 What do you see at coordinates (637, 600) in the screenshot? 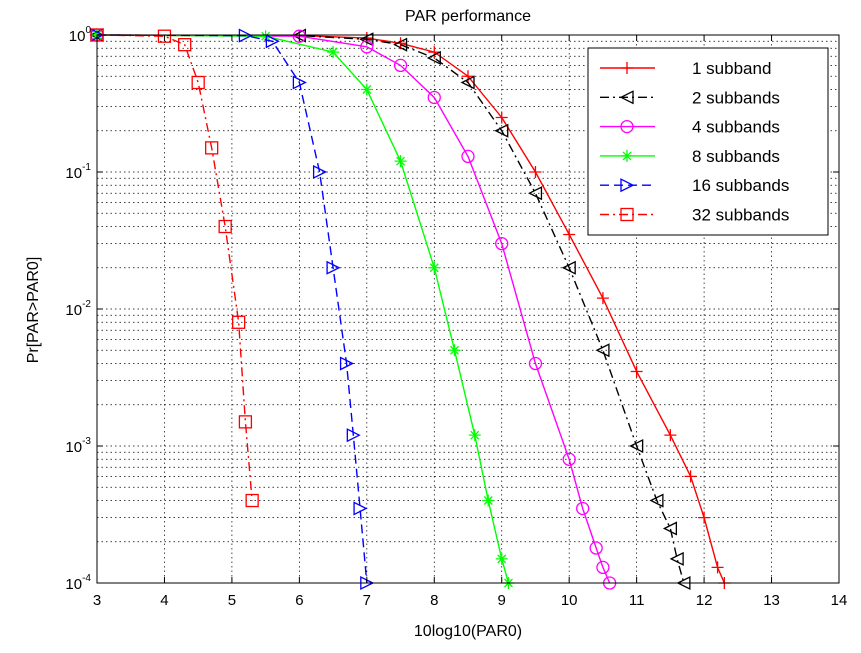
I see `x-tick-label: 11` at bounding box center [637, 600].